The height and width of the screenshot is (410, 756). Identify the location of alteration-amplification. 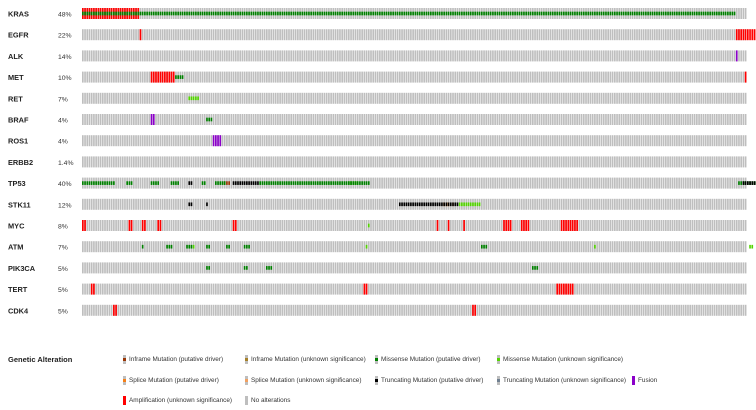
(162, 77).